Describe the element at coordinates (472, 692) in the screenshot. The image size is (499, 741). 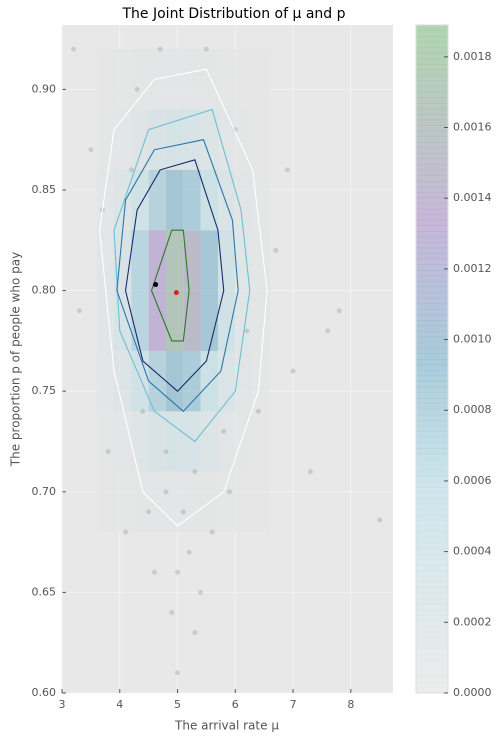
I see `colorbar-tick-label: 0.0000` at that location.